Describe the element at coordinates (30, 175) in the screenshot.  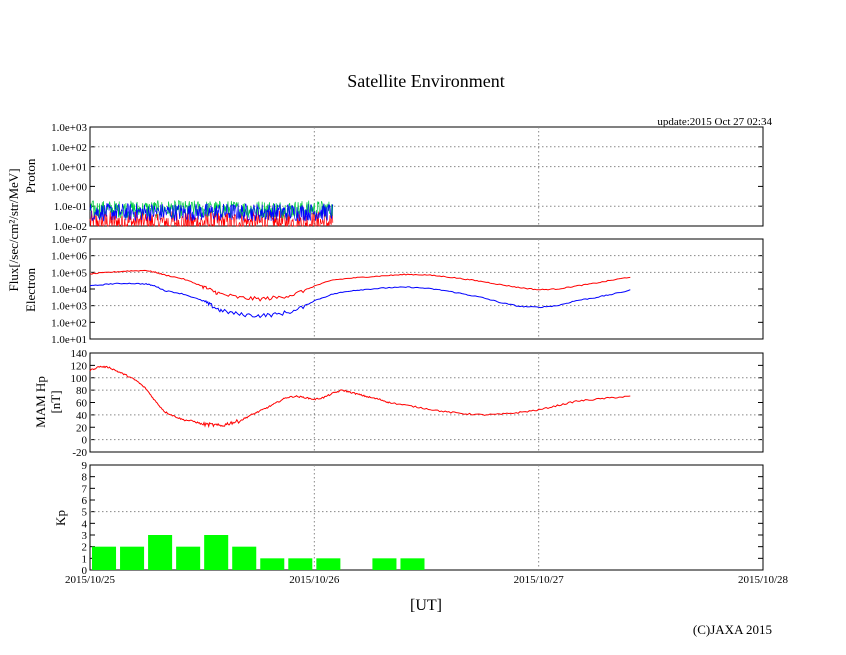
I see `proton-ylabel: Proton` at that location.